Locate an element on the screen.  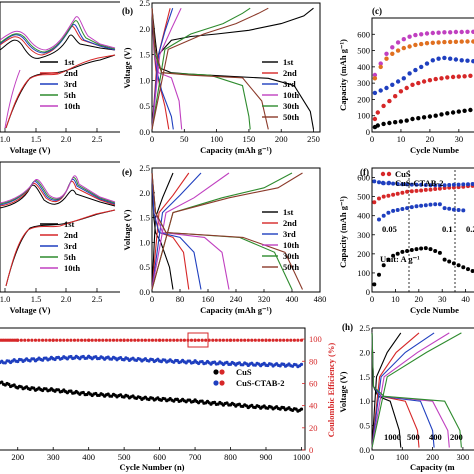
cv2-curve-10th is located at coordinates (58, 189).